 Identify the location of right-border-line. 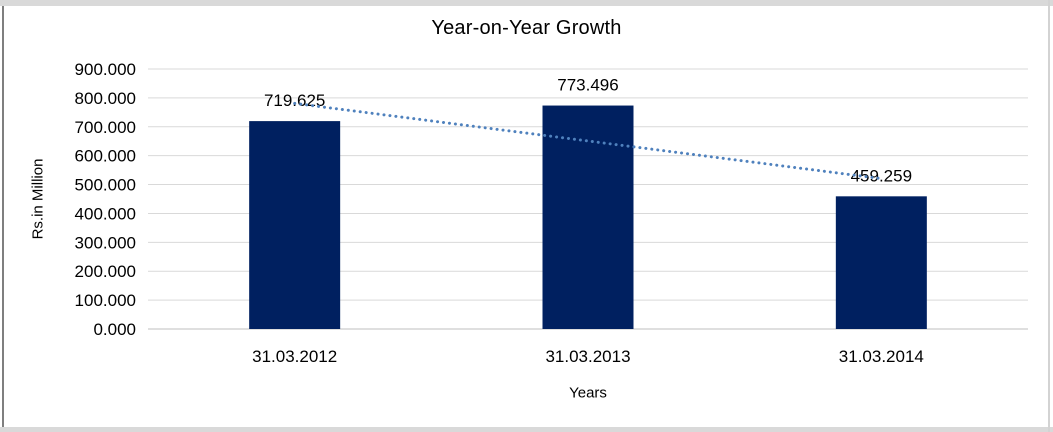
(1049, 216).